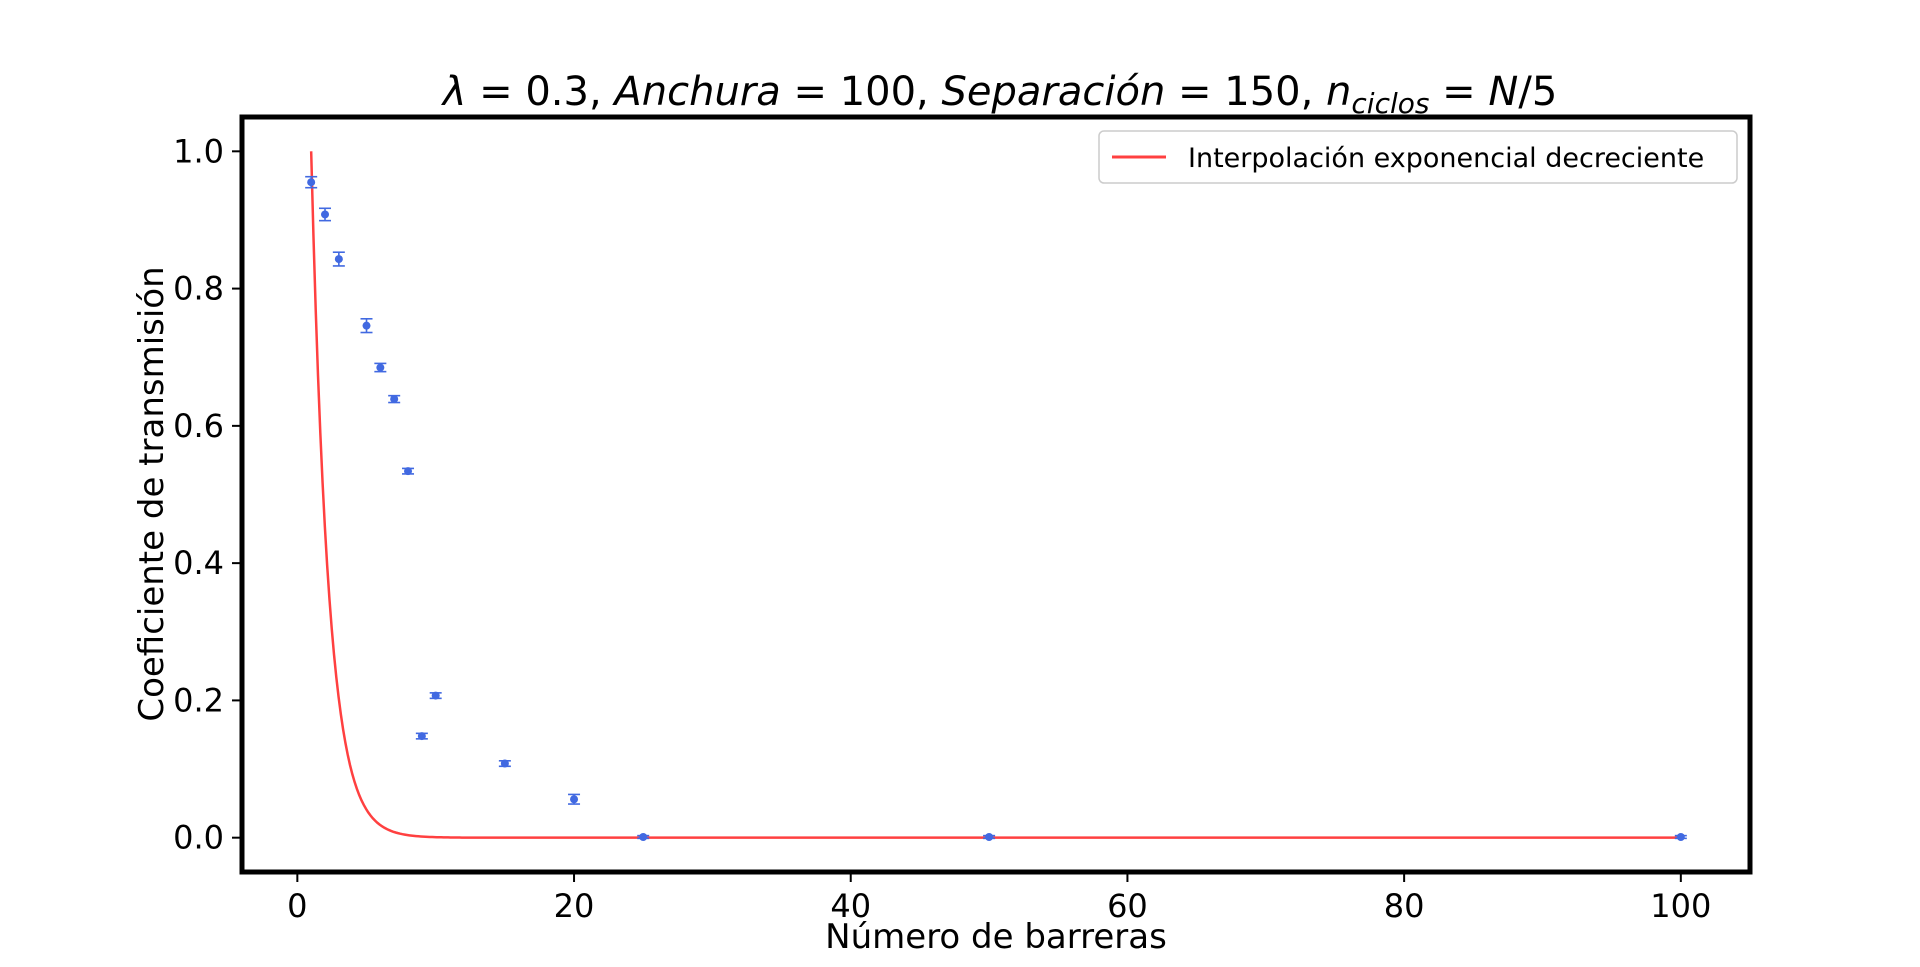 This screenshot has width=1920, height=967. Describe the element at coordinates (198, 151) in the screenshot. I see `y-tick-label: 1.0` at that location.